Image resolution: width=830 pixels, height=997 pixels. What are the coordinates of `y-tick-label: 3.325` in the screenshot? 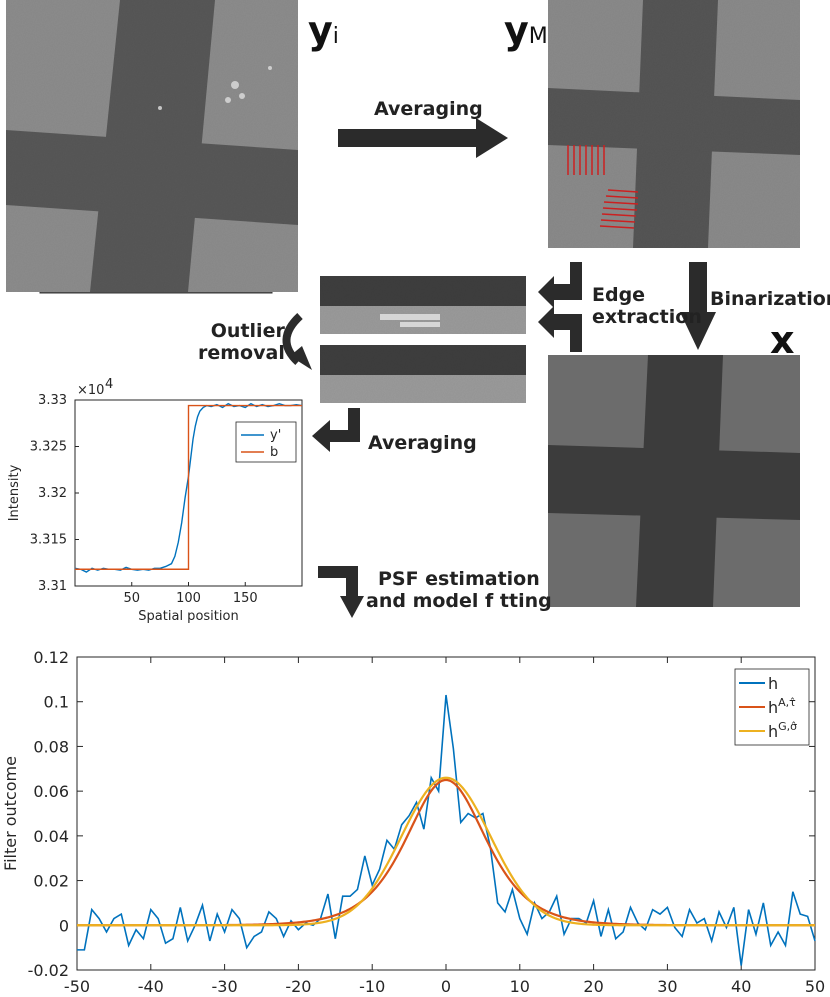 It's located at (48, 447).